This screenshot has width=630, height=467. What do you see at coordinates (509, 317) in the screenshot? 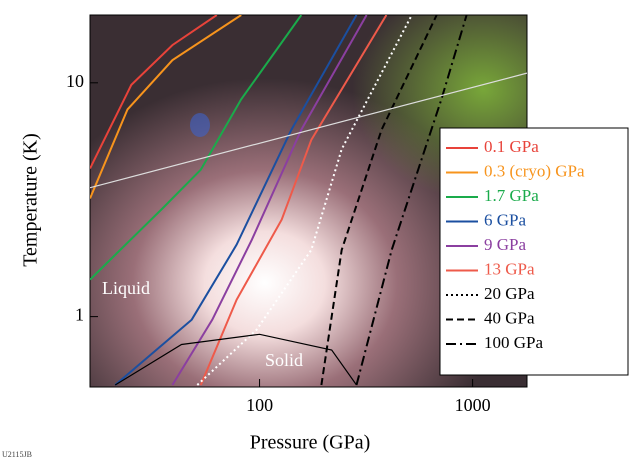
I see `legend-label: 40 GPa` at bounding box center [509, 317].